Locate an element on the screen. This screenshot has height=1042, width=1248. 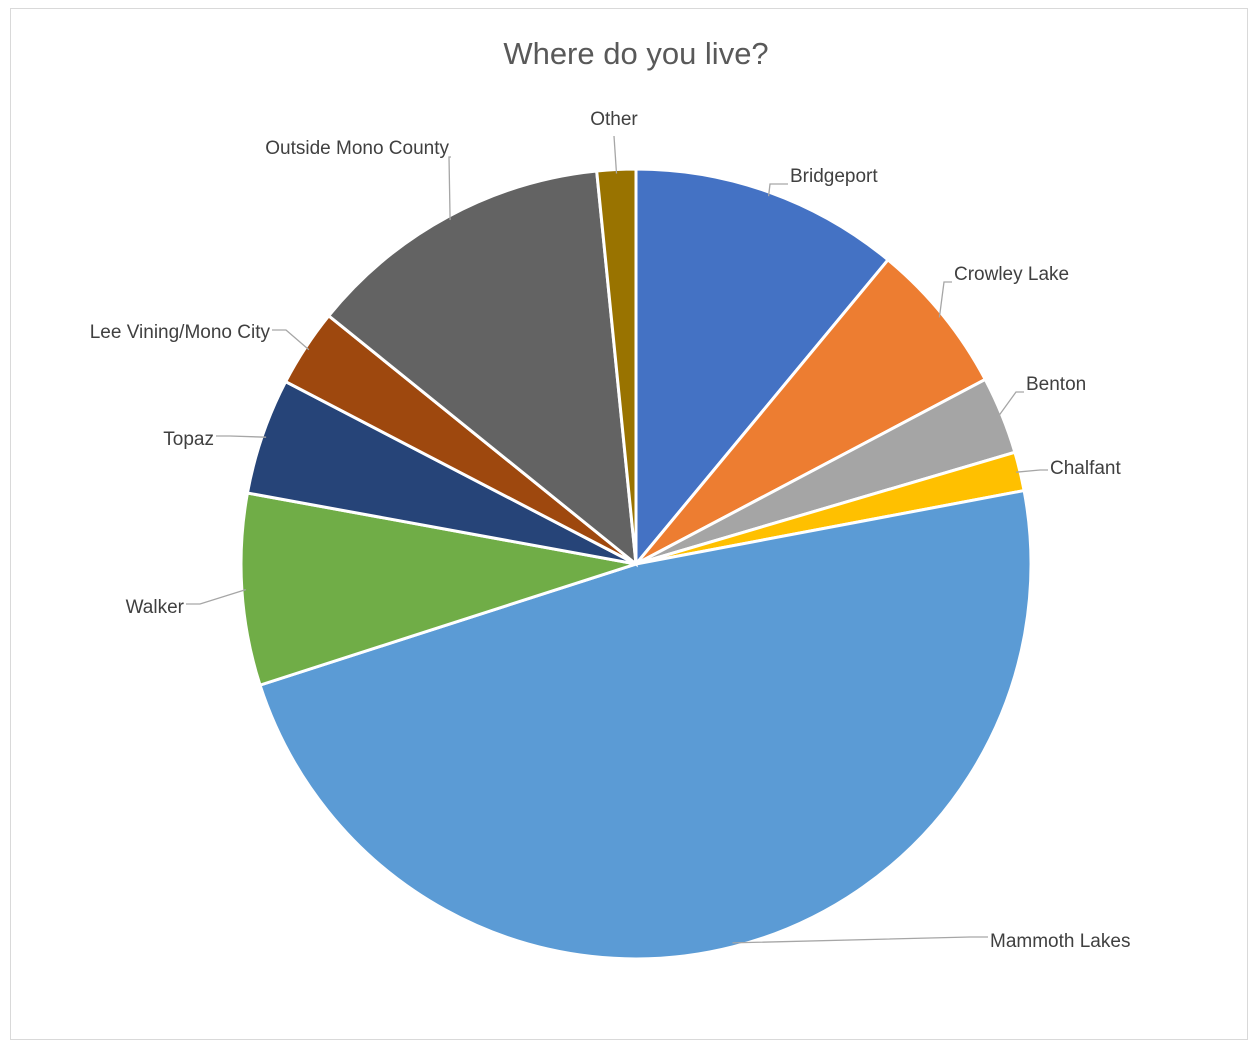
data-label: Bridgeport is located at coordinates (834, 176).